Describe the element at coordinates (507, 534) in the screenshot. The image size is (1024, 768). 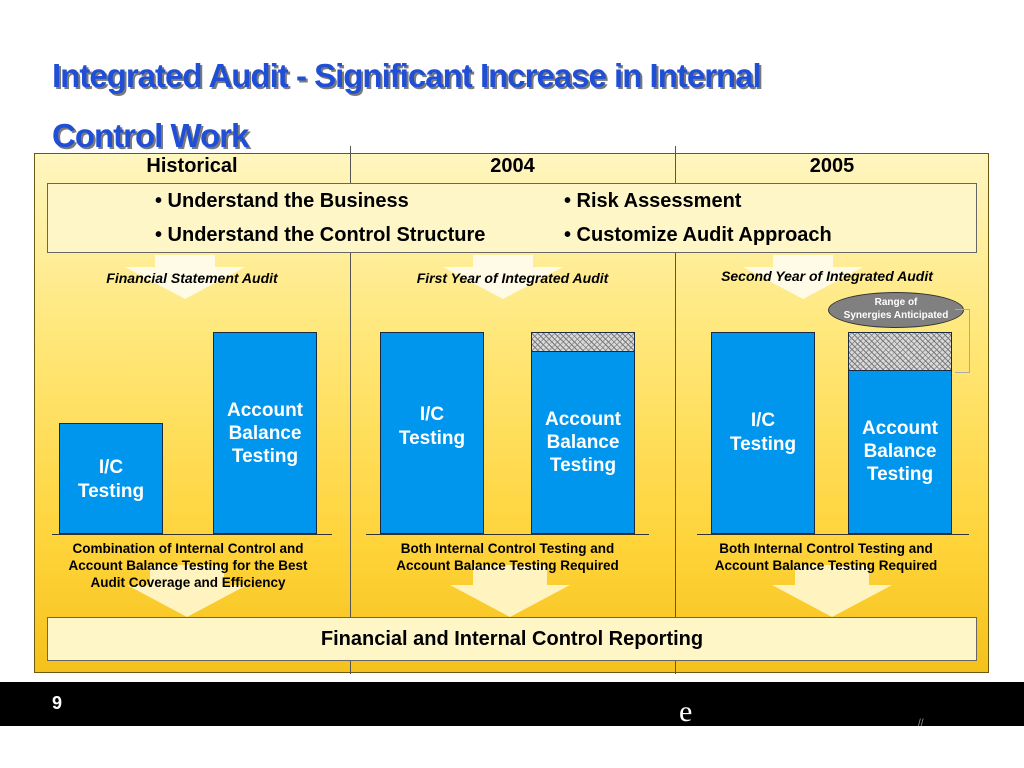
I see `baseline-2004` at that location.